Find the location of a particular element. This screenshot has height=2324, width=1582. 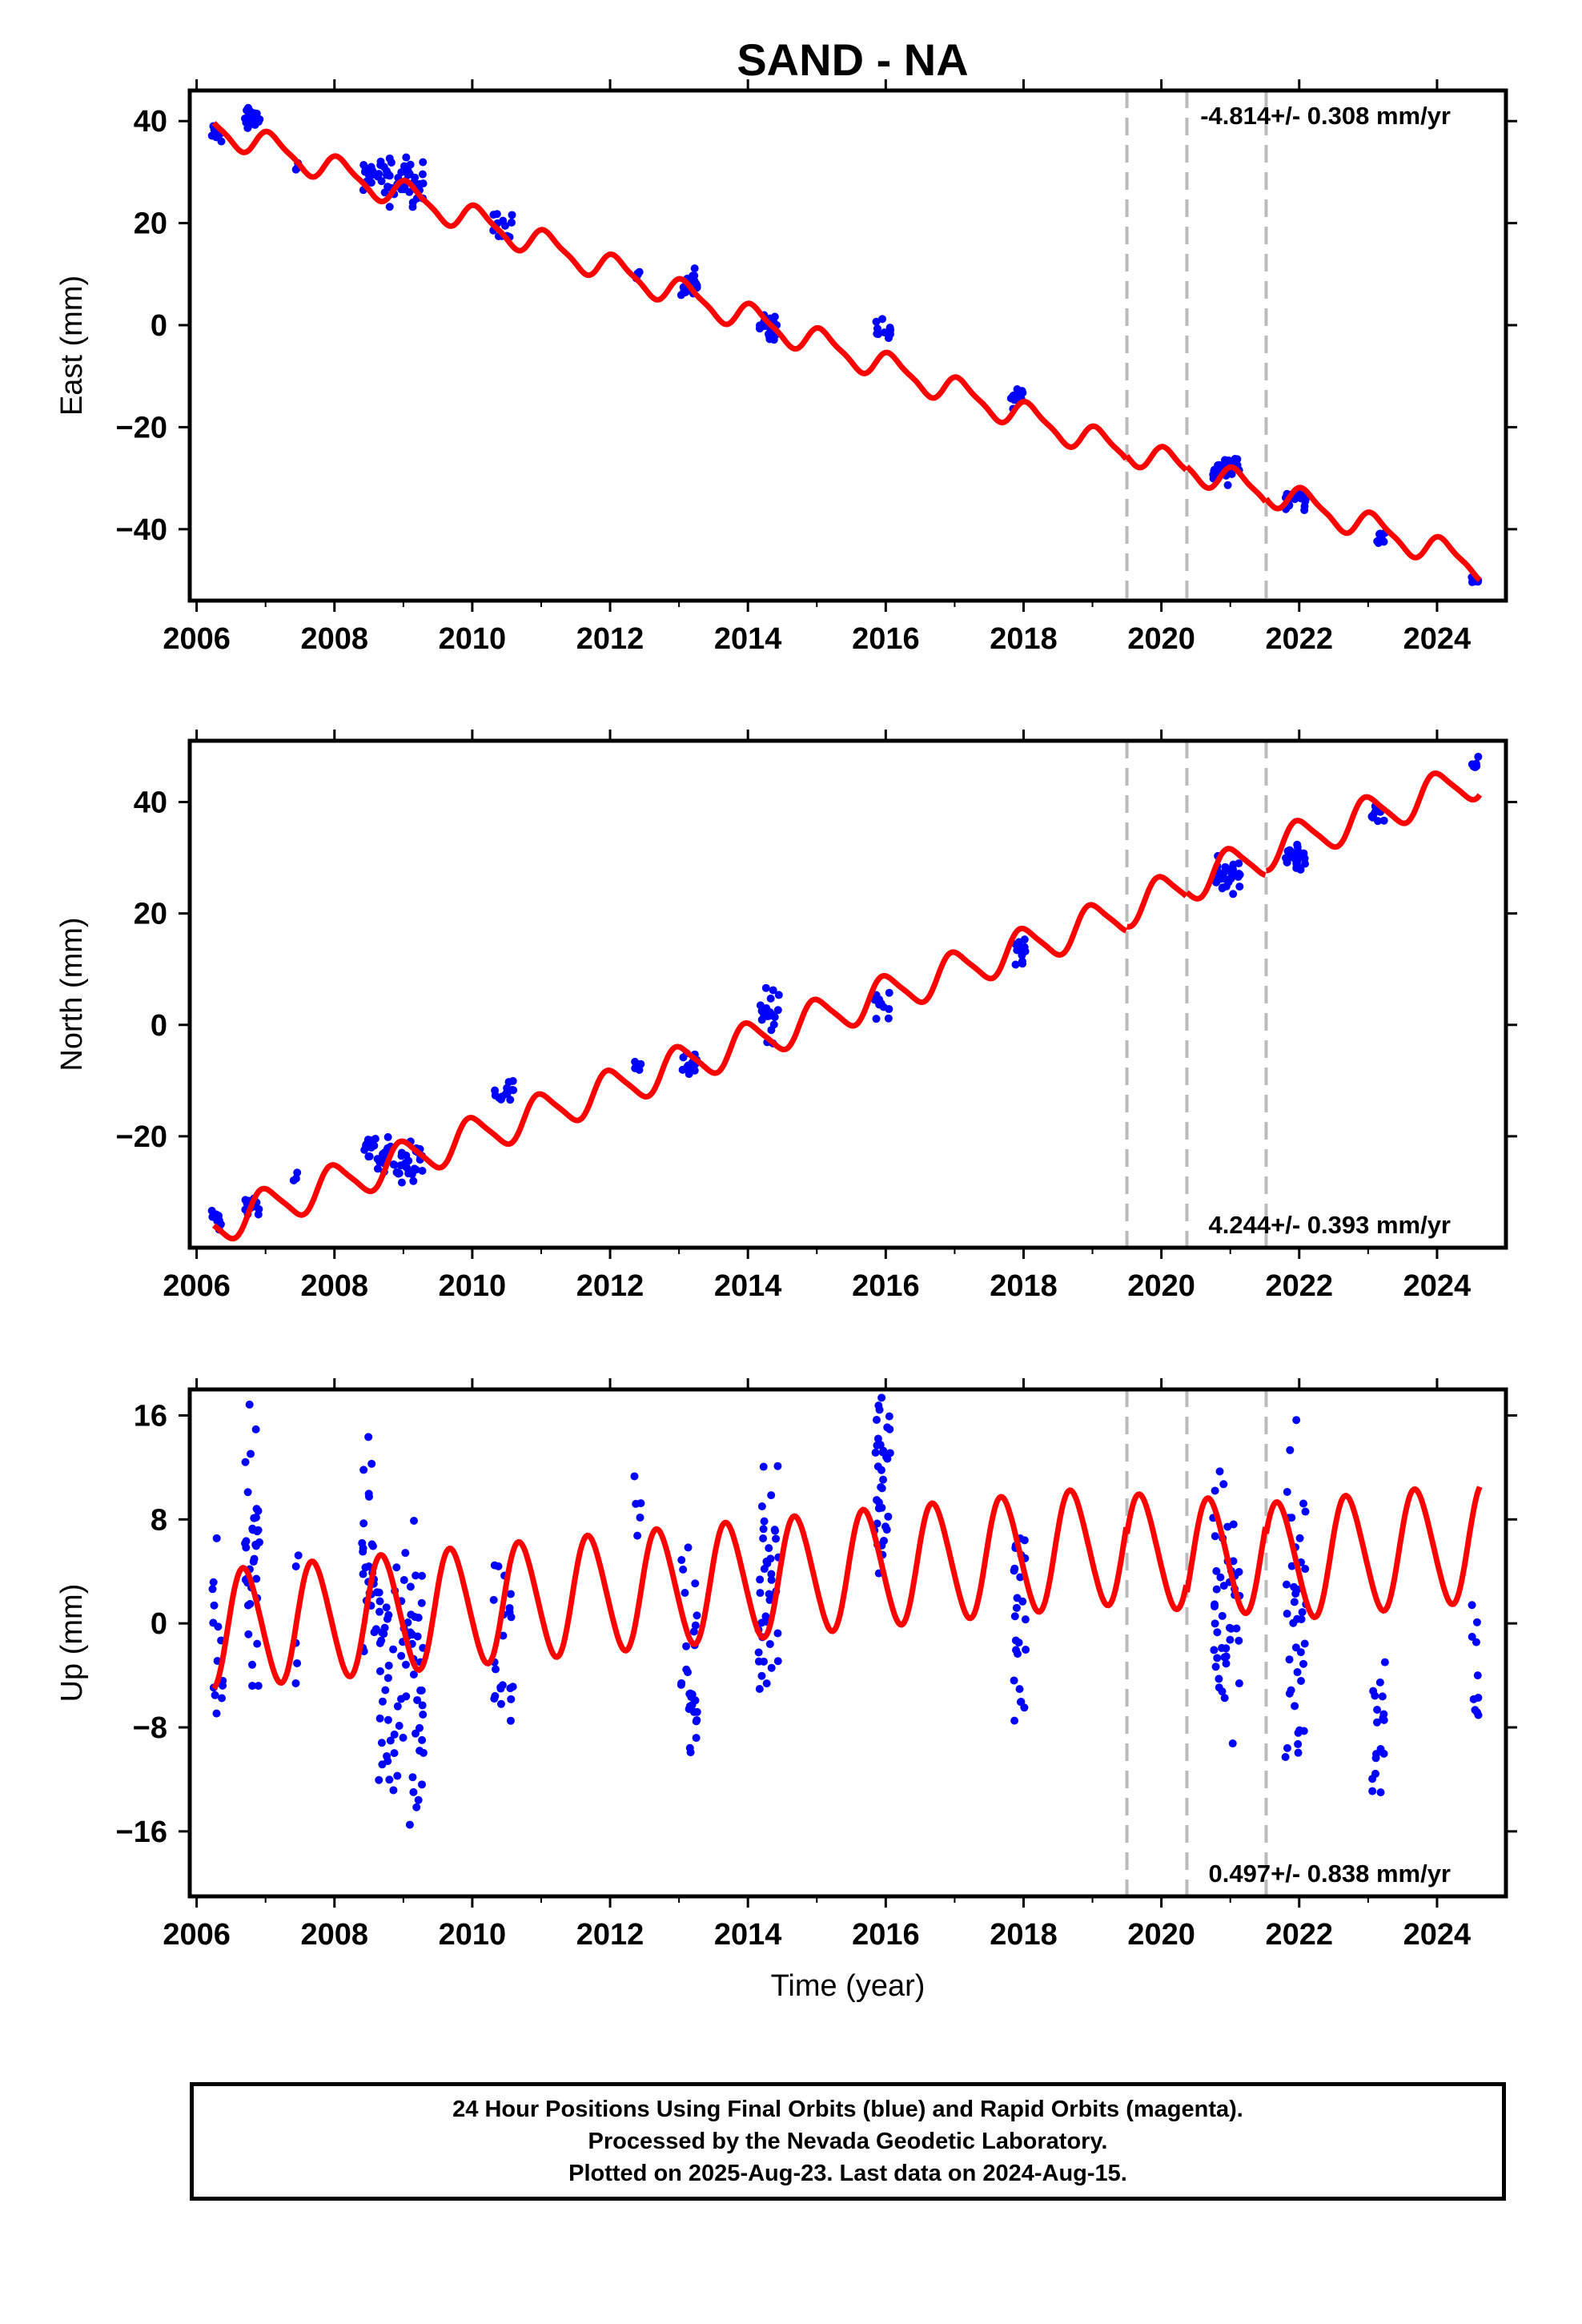

x-tick-label: 2012 is located at coordinates (610, 639).